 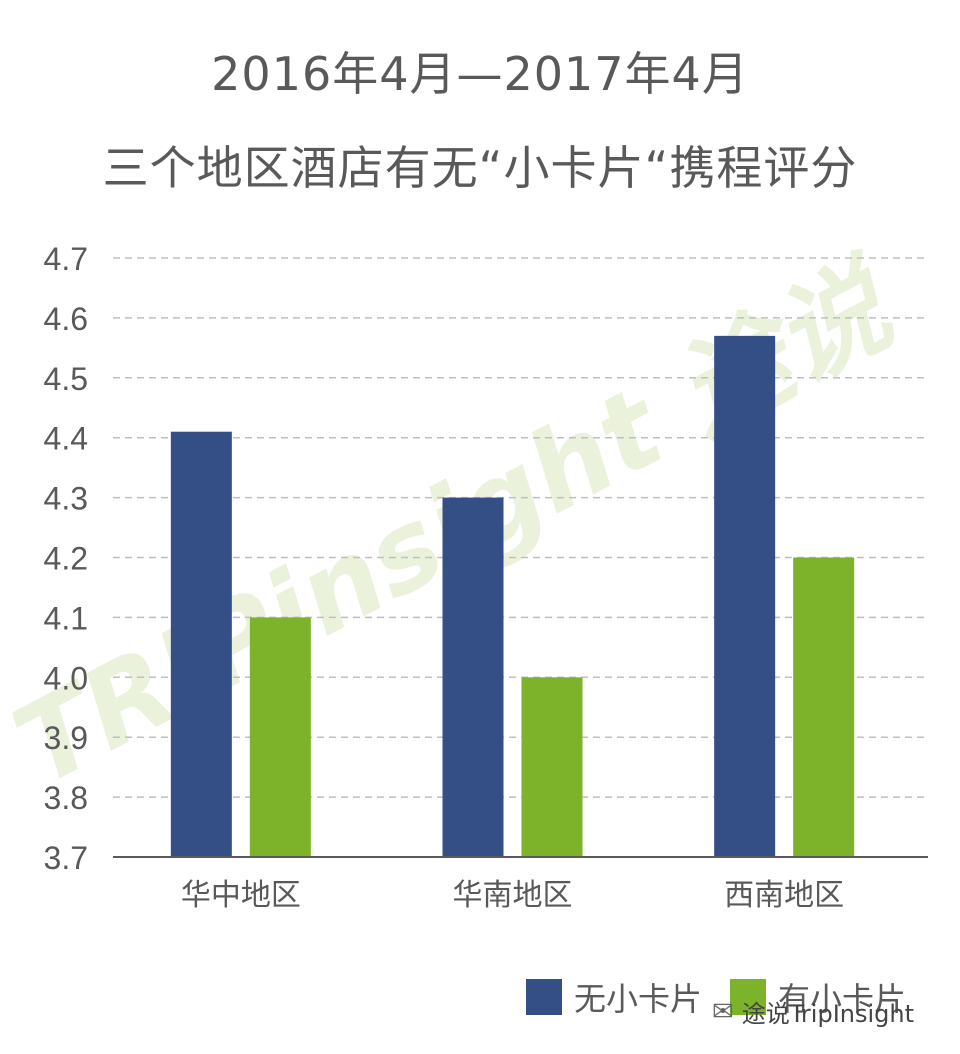 I want to click on x-tick-label: 华中地区, so click(x=241, y=895).